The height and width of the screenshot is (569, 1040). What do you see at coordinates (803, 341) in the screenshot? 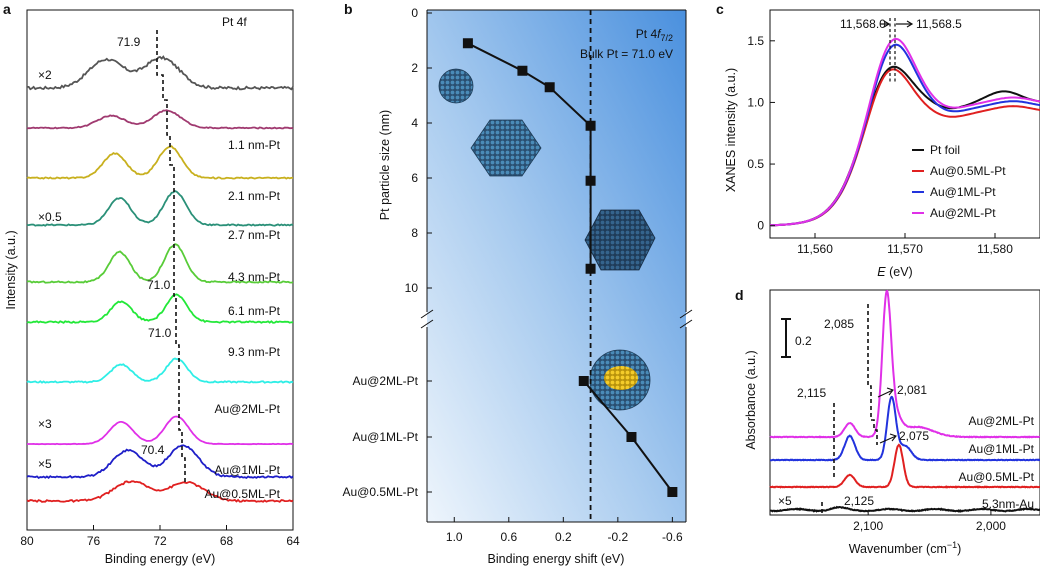
I see `panel-d-scale-bar-label: 0.2` at bounding box center [803, 341].